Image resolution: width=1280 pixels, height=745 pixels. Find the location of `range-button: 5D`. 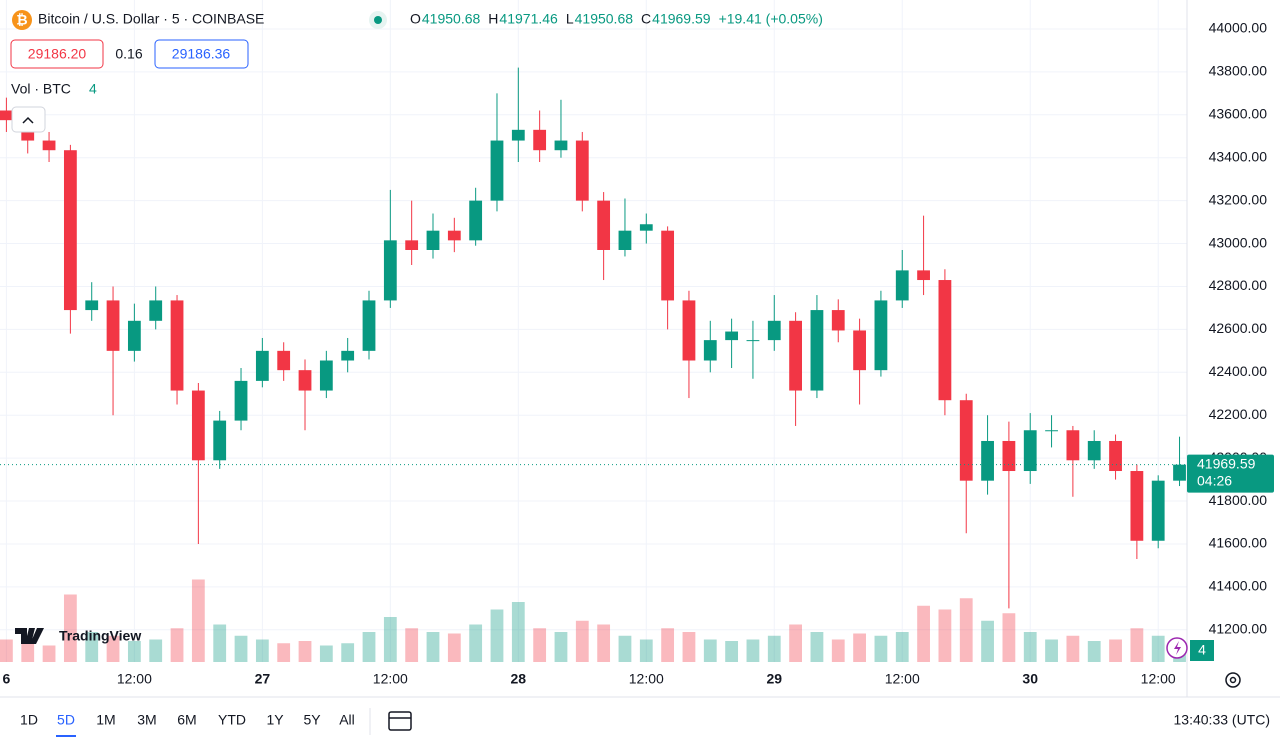

range-button: 5D is located at coordinates (66, 720).